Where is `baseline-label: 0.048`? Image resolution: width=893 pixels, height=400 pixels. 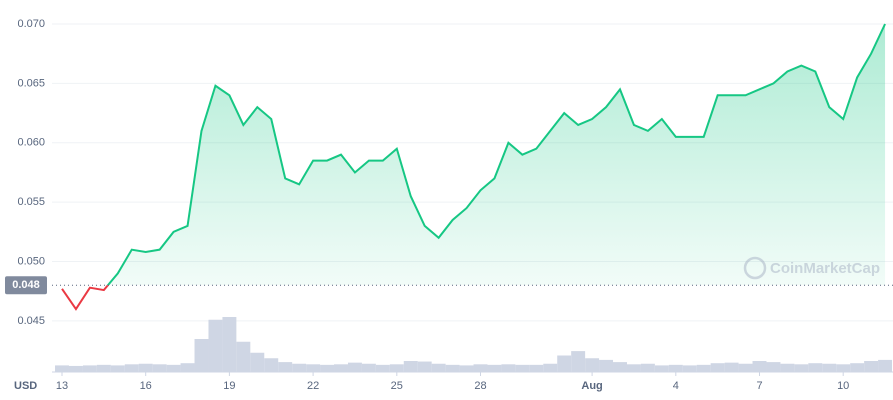 baseline-label: 0.048 is located at coordinates (26, 285).